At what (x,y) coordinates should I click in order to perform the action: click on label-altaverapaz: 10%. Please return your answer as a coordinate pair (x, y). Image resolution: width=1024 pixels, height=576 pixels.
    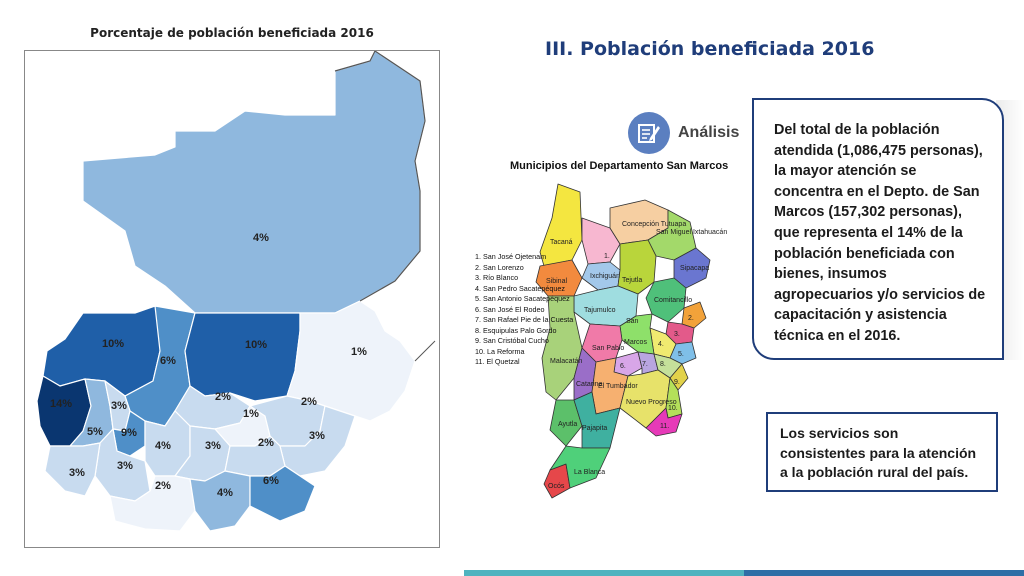
    Looking at the image, I should click on (256, 345).